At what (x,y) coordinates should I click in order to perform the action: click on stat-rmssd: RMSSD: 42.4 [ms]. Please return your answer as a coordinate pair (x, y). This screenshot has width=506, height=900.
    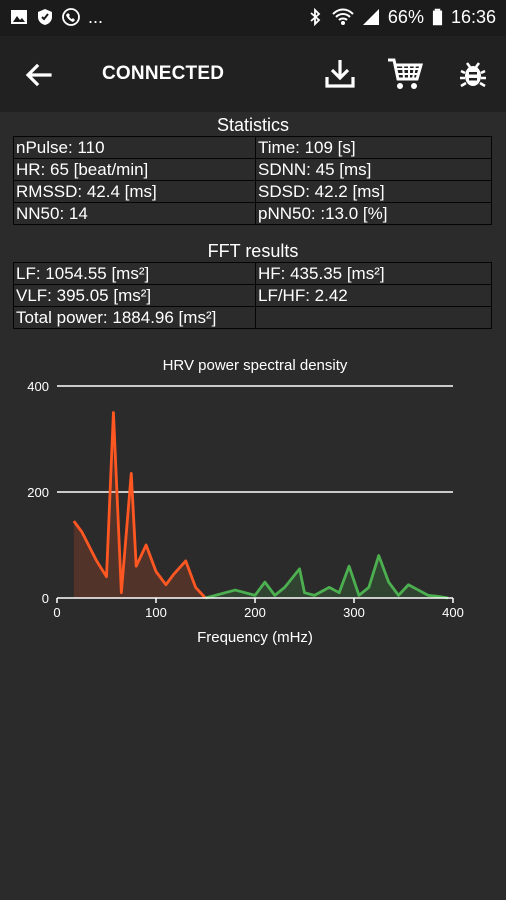
    Looking at the image, I should click on (134, 191).